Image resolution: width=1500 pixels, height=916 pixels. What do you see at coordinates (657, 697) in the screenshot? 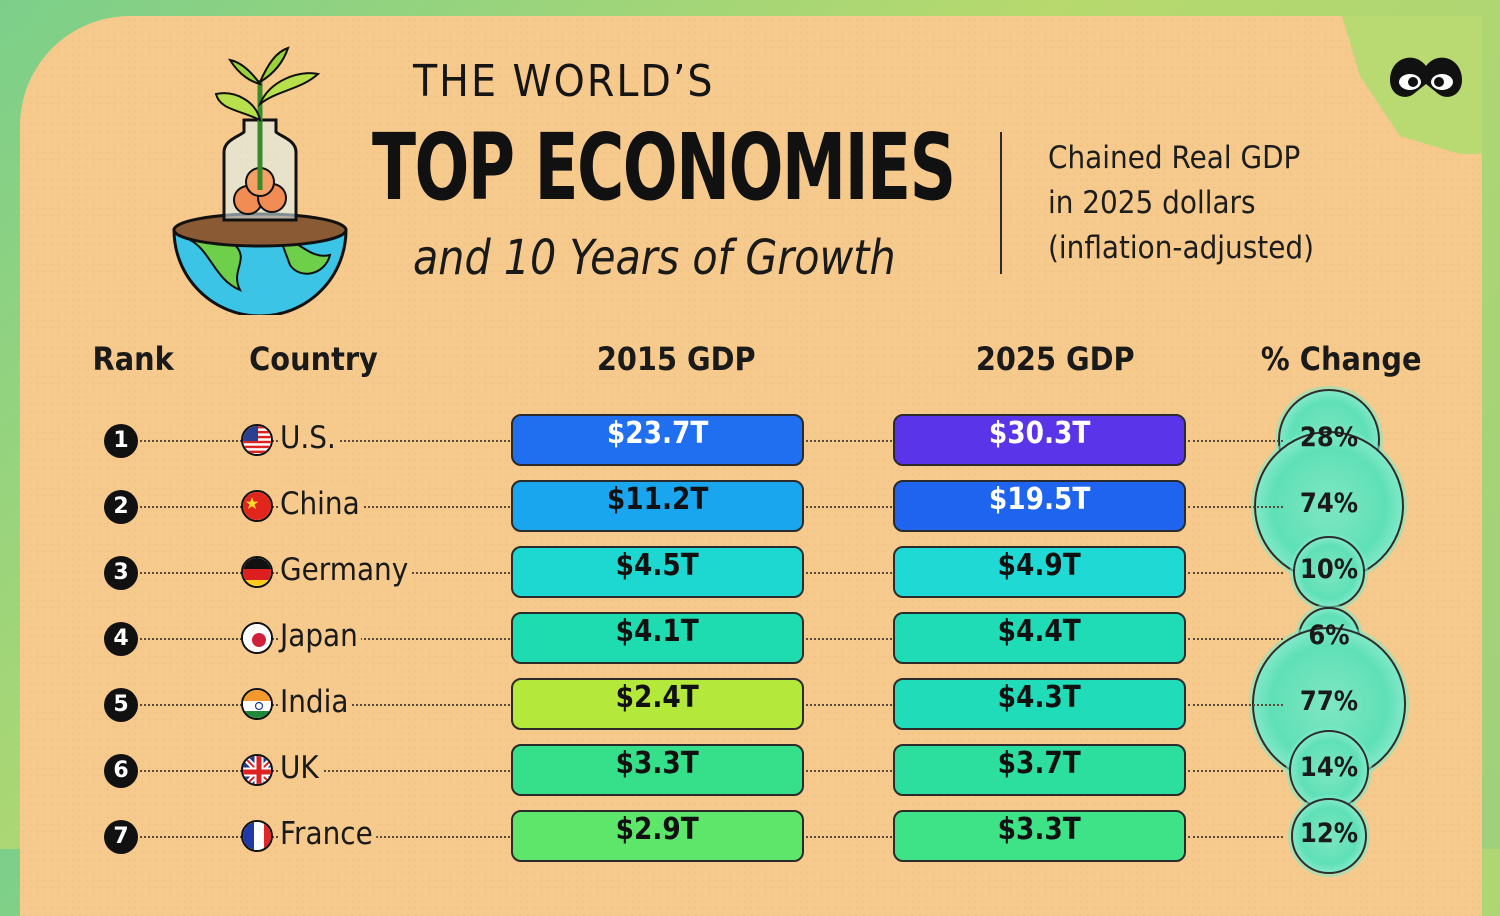
I see `gdp-2015-label: $2.4T` at bounding box center [657, 697].